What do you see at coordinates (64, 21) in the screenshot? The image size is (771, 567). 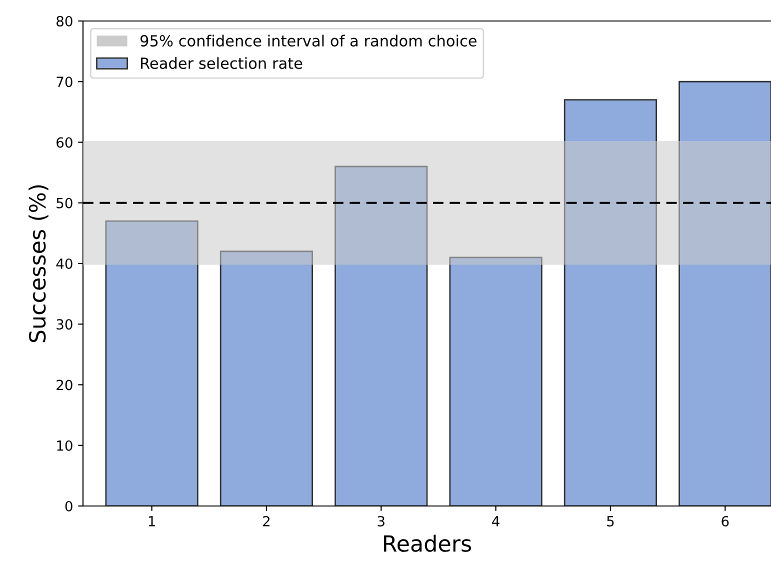 I see `y-tick-label: 80` at bounding box center [64, 21].